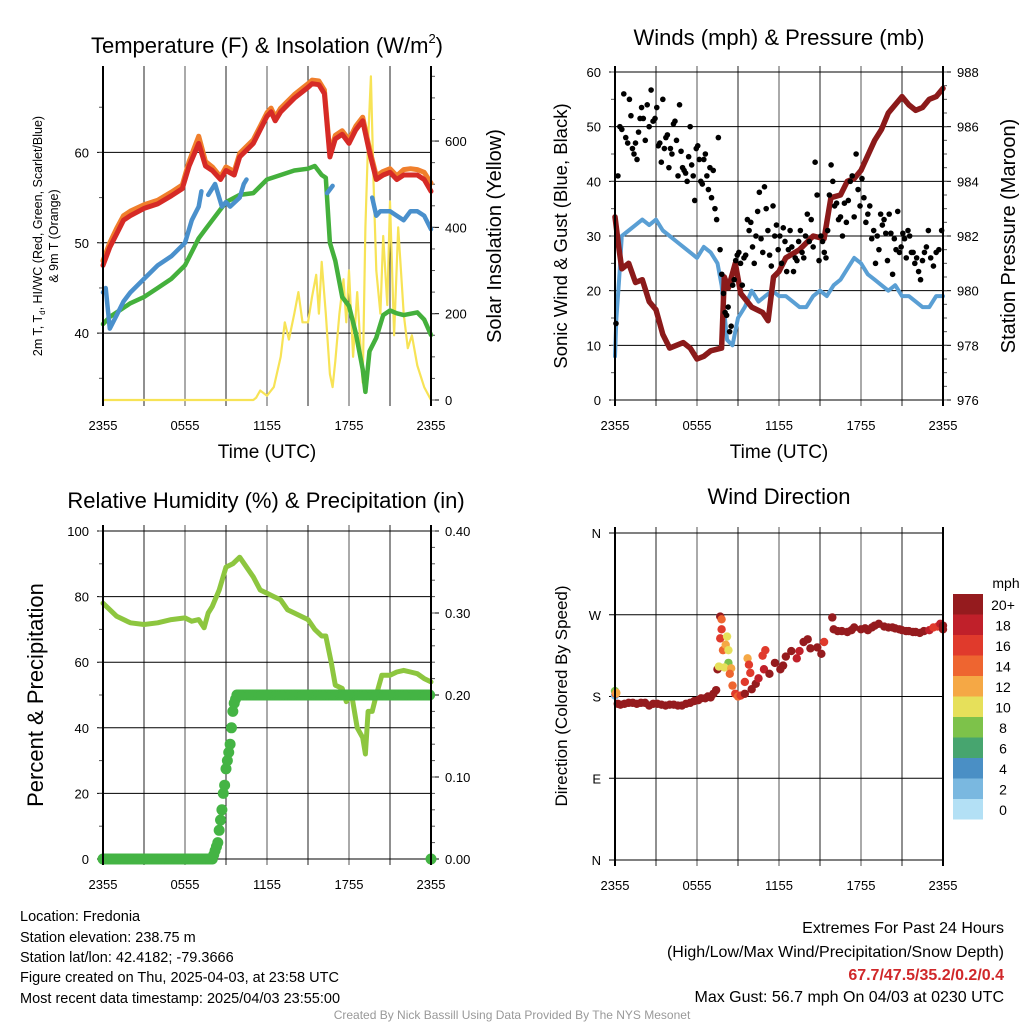  What do you see at coordinates (778, 496) in the screenshot?
I see `wind-direction-chart-title: Wind Direction` at bounding box center [778, 496].